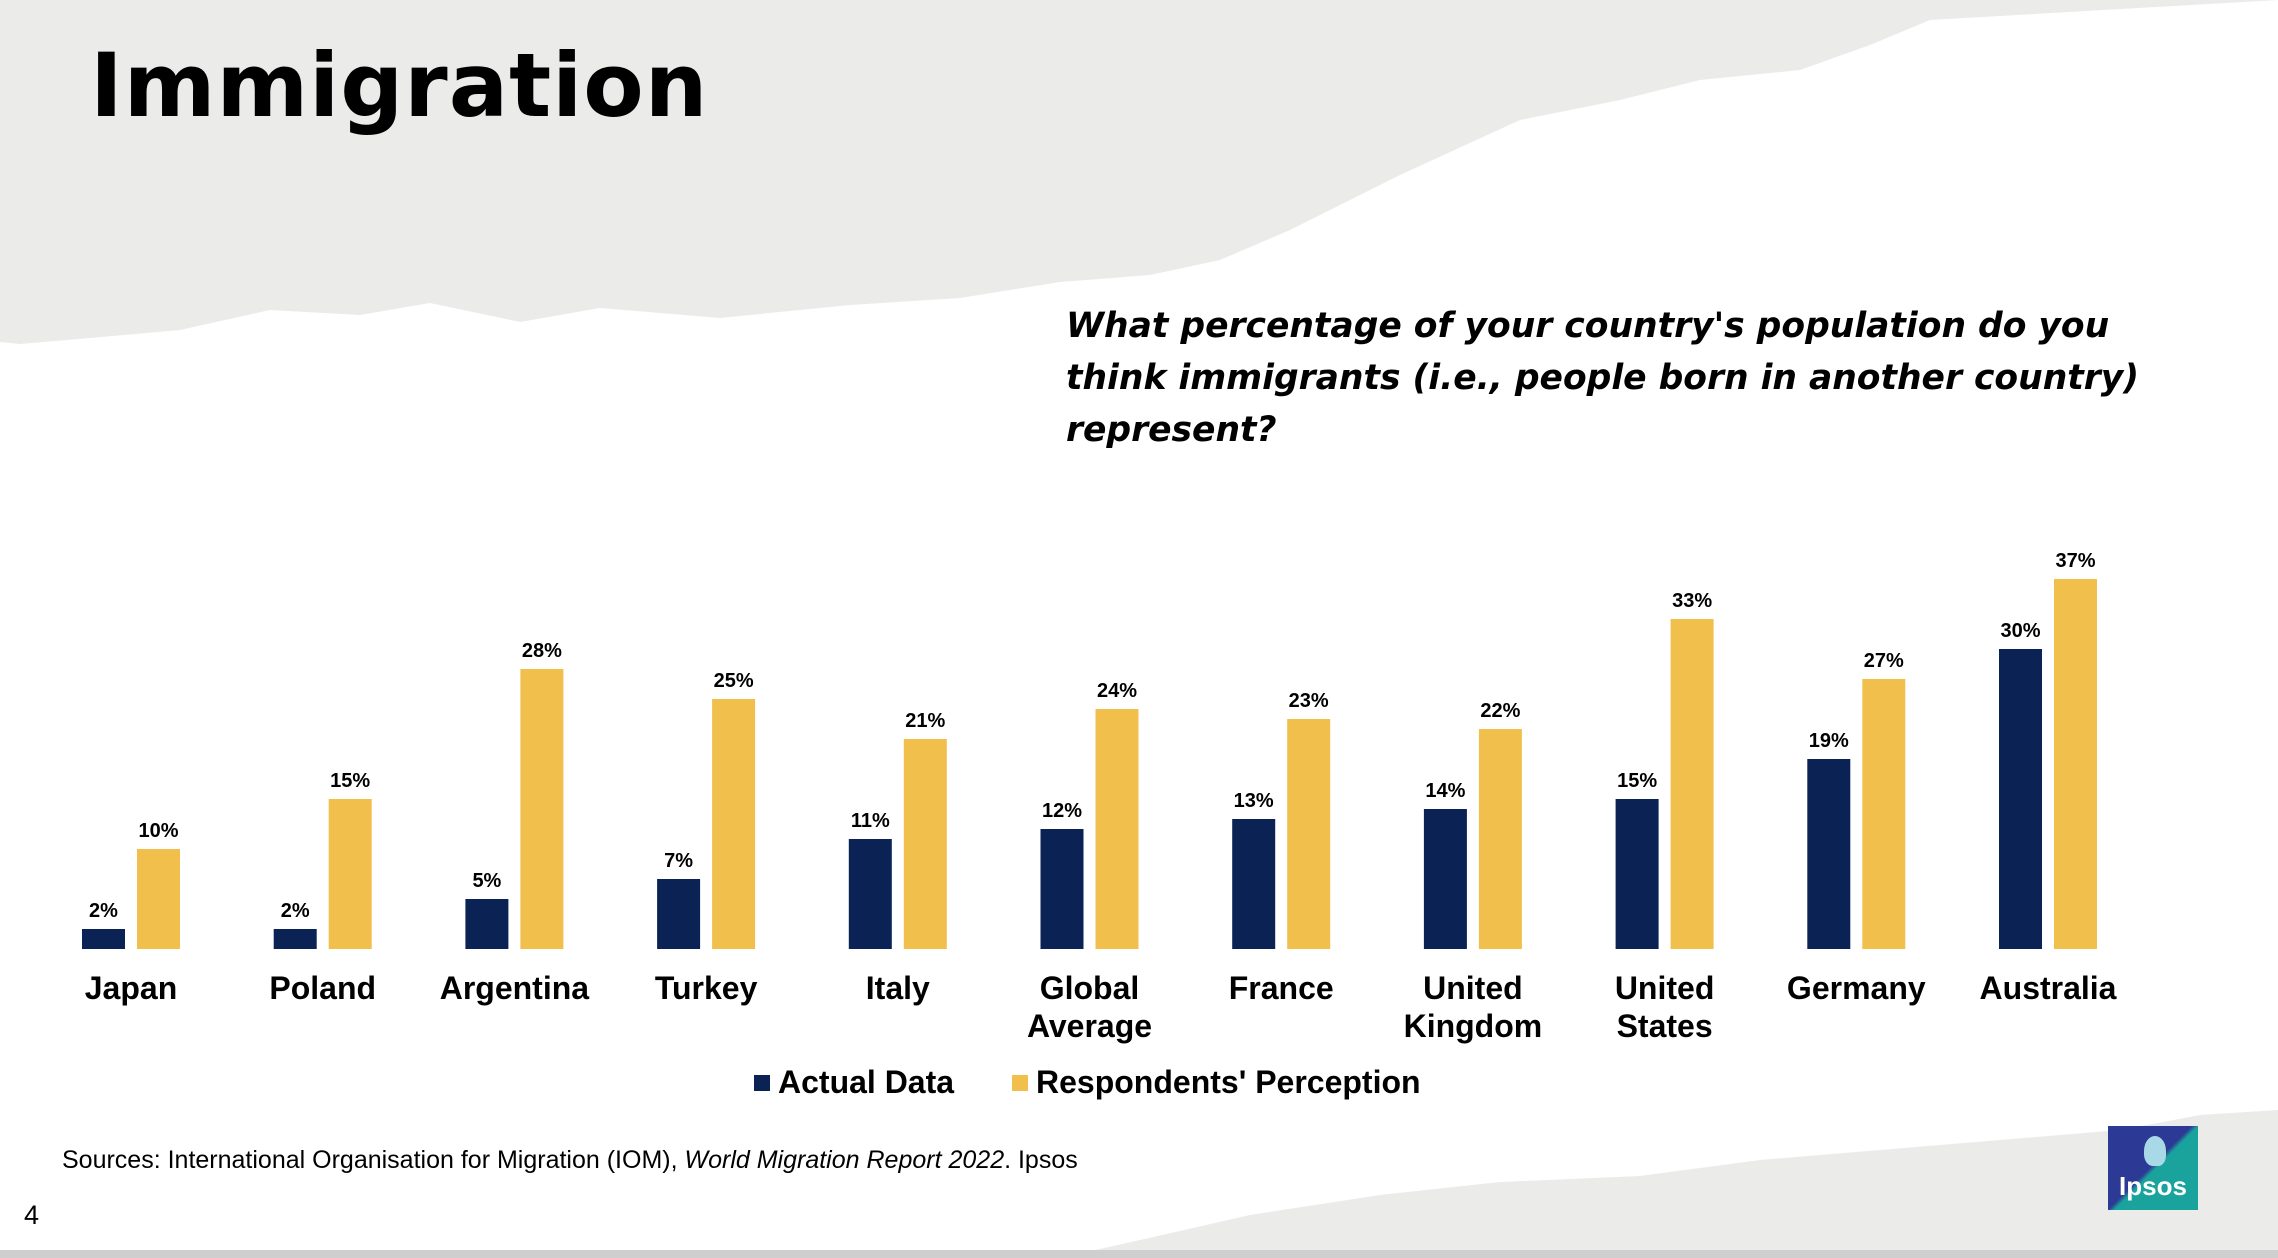 This screenshot has height=1258, width=2278. Describe the element at coordinates (2020, 631) in the screenshot. I see `data-label-actual-10: 30%` at that location.